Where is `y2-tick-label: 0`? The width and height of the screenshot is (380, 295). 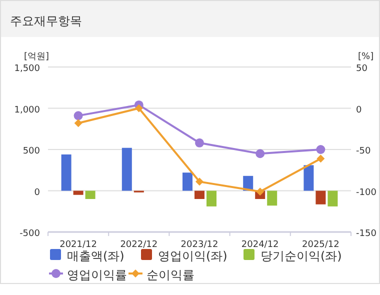 y2-tick-label: 0 is located at coordinates (359, 110).